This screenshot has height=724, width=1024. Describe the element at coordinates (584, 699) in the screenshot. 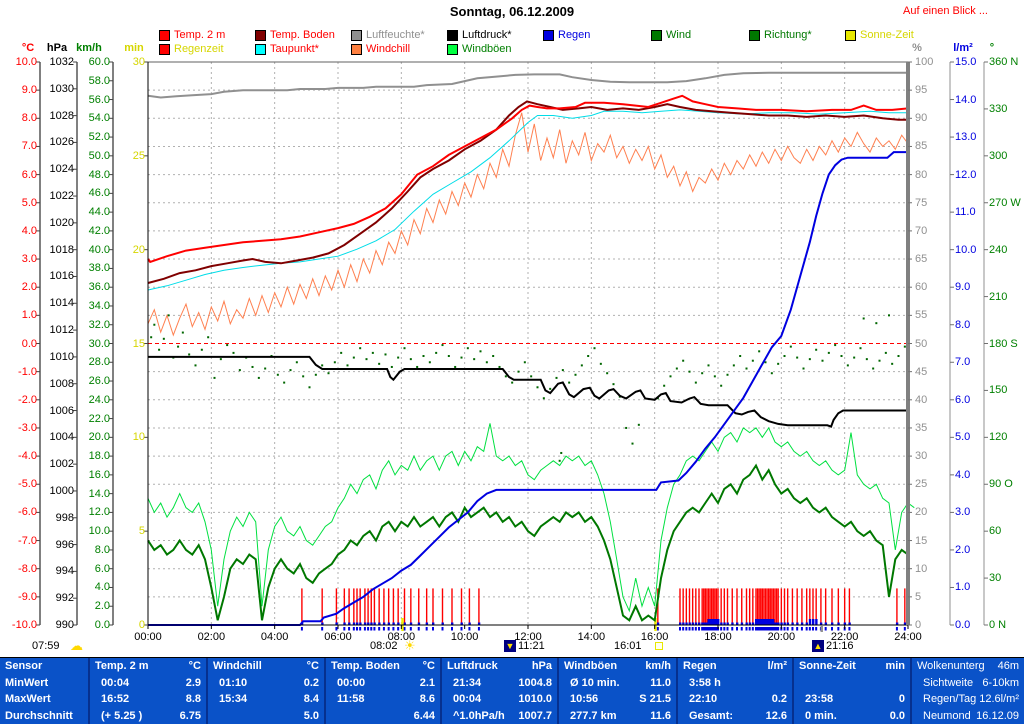

I see `cell-text: 10:56` at that location.